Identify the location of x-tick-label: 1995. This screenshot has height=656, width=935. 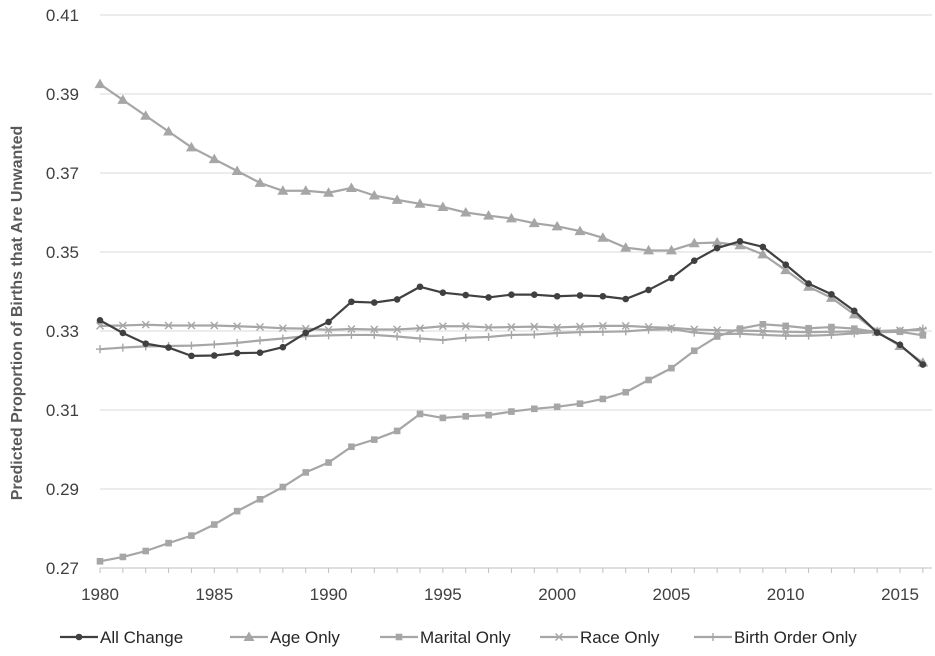
(443, 594).